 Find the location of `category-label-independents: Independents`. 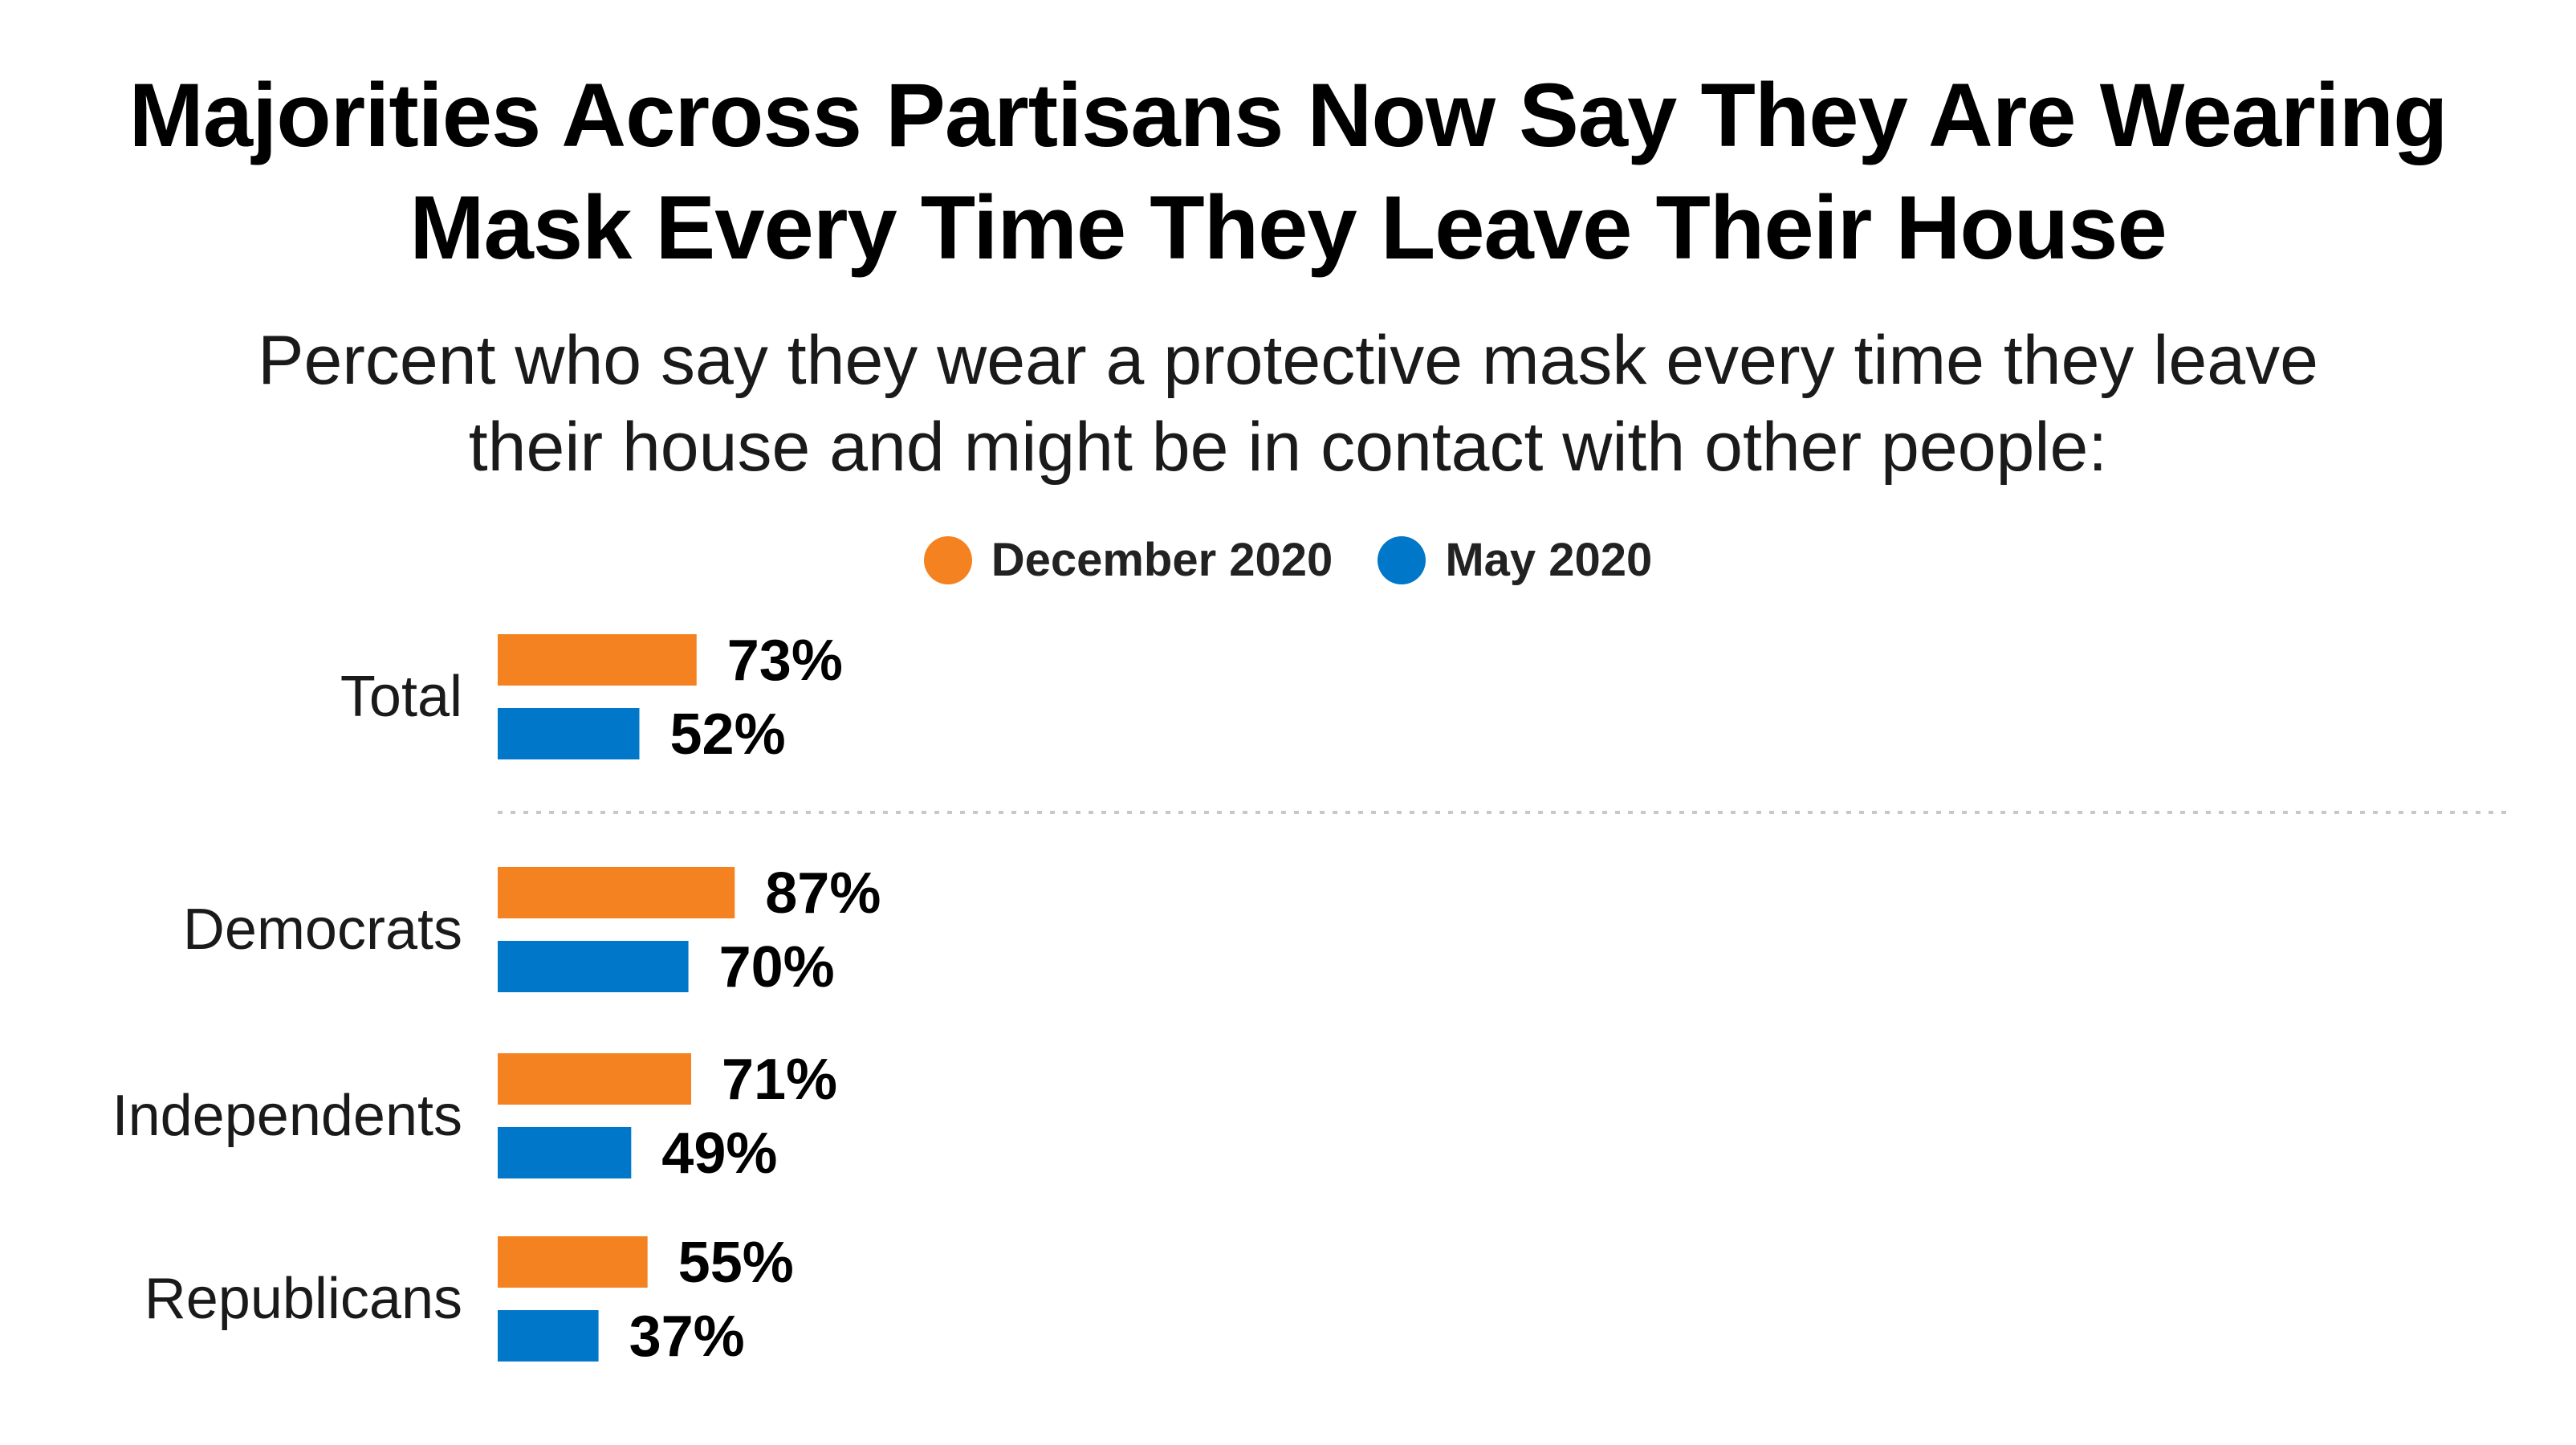

category-label-independents: Independents is located at coordinates (287, 1116).